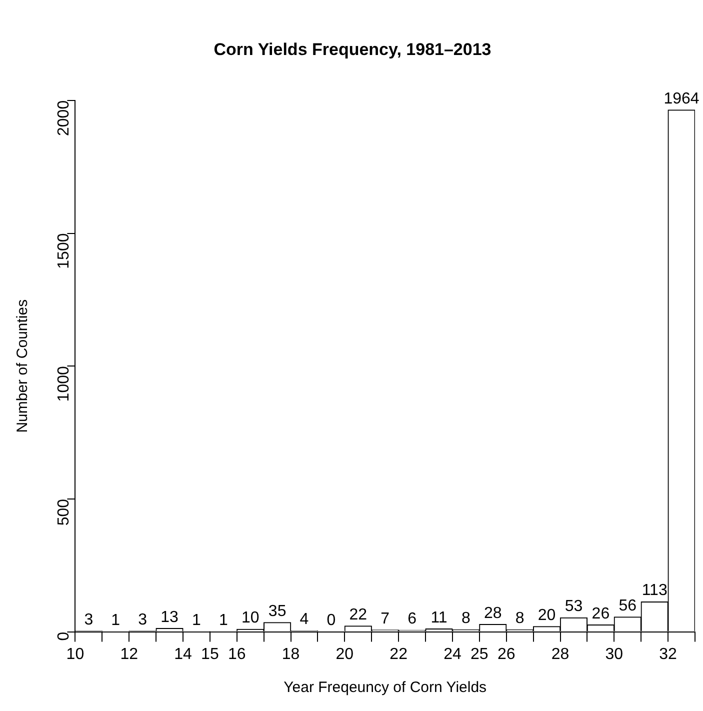  What do you see at coordinates (64, 384) in the screenshot?
I see `y-tick-label: 1000` at bounding box center [64, 384].